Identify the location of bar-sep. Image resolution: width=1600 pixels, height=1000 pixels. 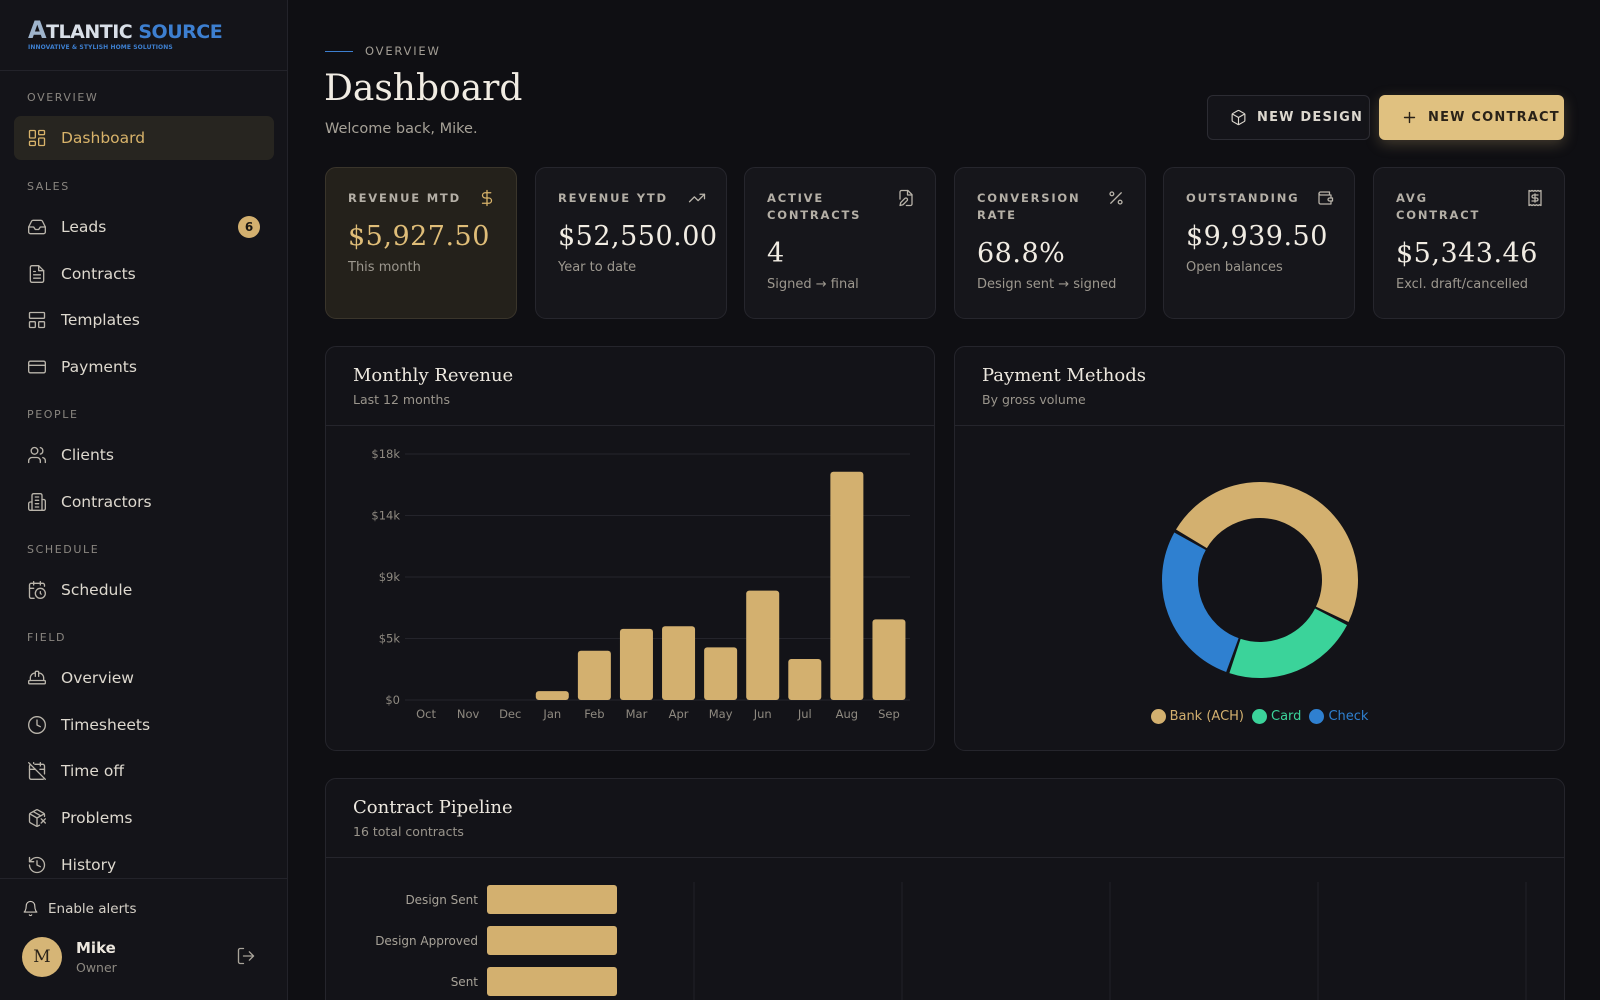
(889, 659).